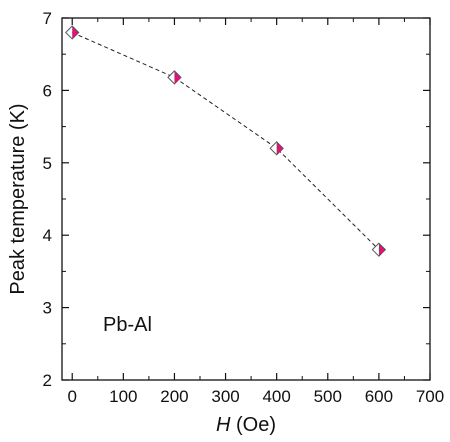 This screenshot has width=450, height=442. I want to click on y-axis-title: Peak temperature (K), so click(18, 198).